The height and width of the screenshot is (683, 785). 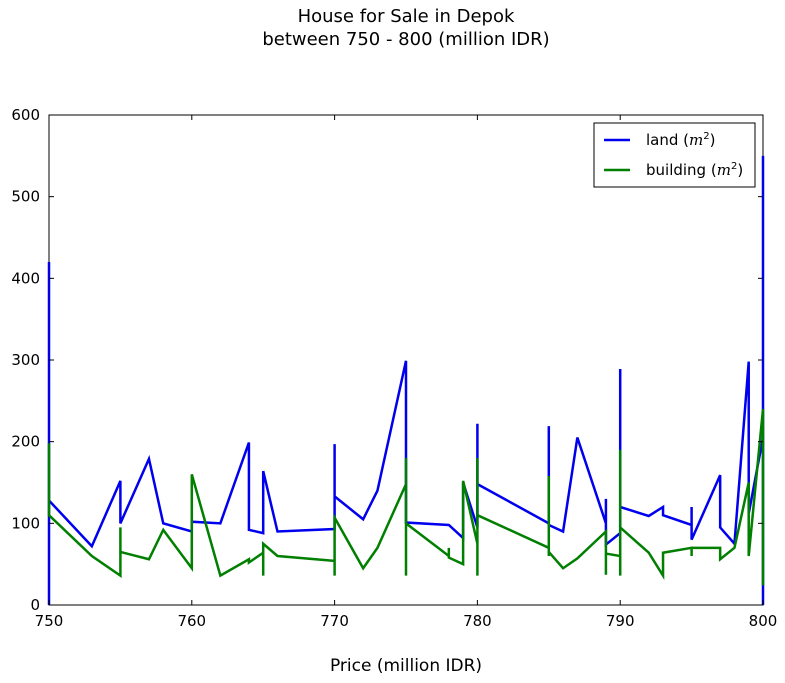 I want to click on y-tick-label: 200, so click(x=25, y=442).